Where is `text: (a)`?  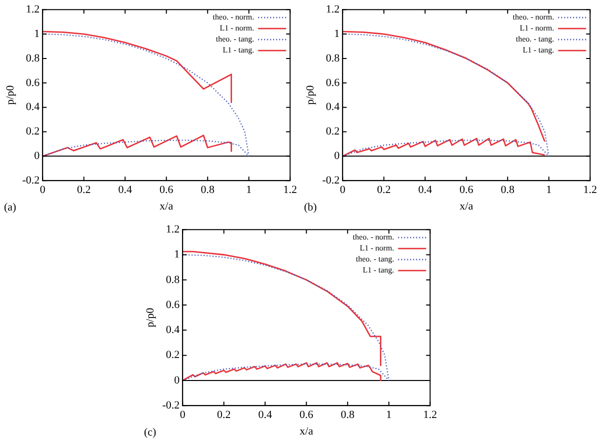 text: (a) is located at coordinates (10, 207).